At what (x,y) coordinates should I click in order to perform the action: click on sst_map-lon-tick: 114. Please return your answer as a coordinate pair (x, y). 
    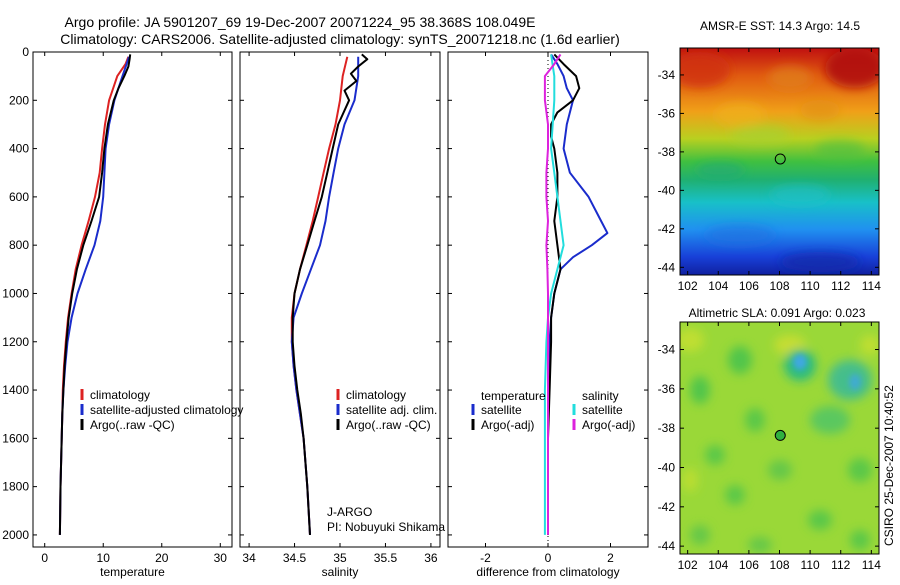
    Looking at the image, I should click on (871, 286).